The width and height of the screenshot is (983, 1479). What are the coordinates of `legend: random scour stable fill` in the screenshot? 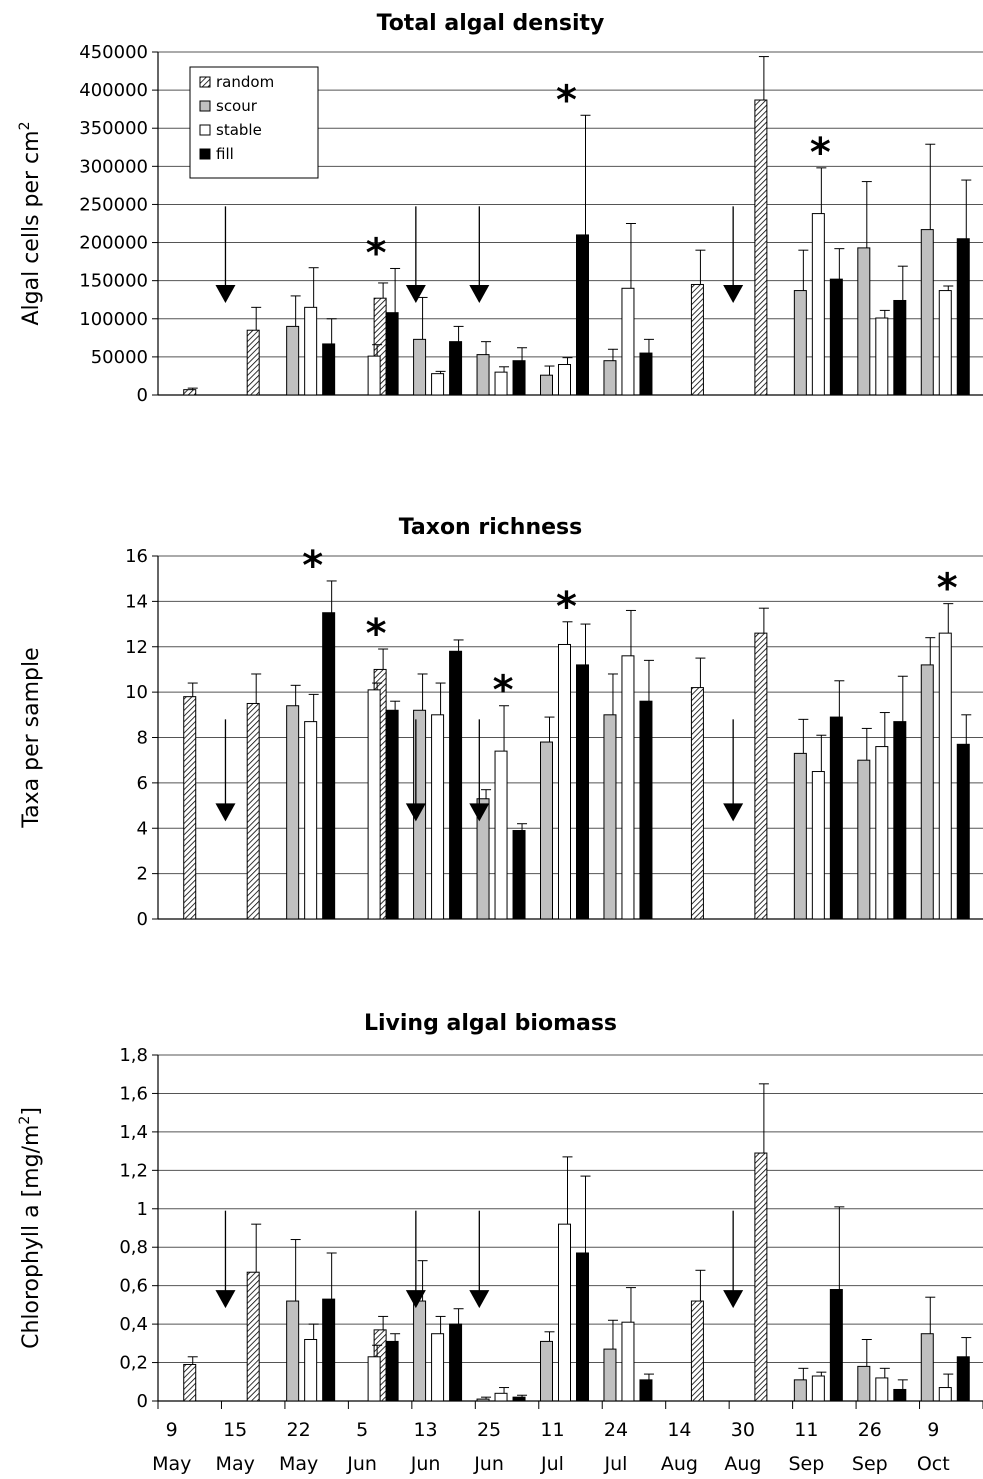 It's located at (254, 122).